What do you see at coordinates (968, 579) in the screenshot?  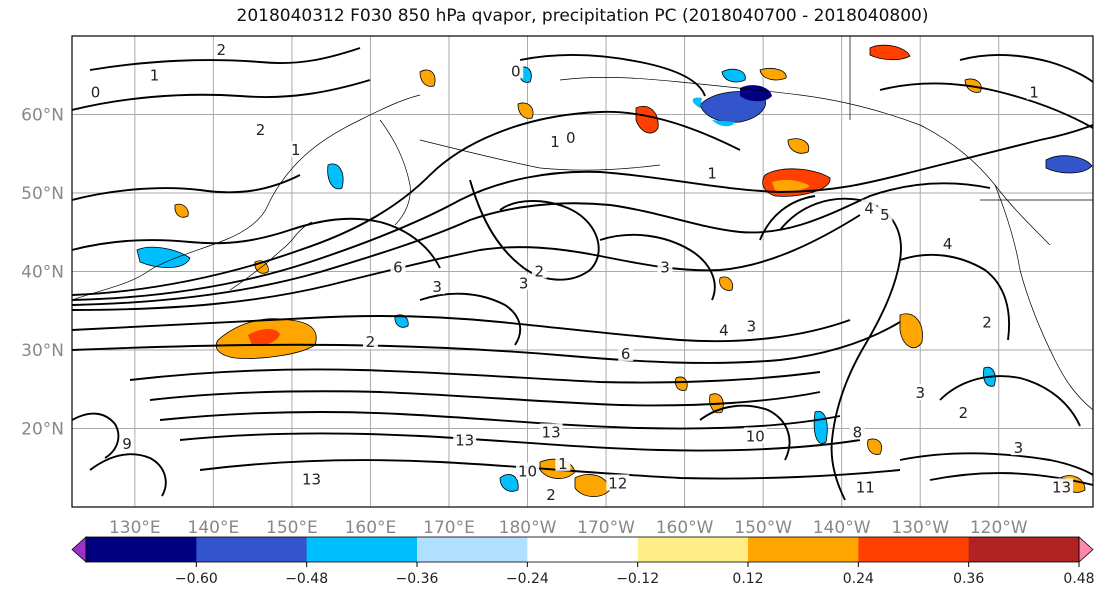 I see `colorbar-tick-label: 0.36` at bounding box center [968, 579].